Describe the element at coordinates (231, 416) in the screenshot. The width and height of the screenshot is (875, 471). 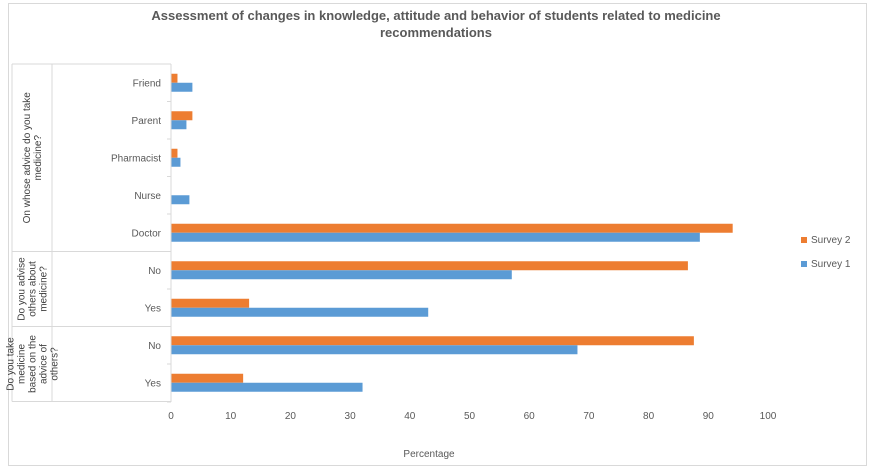
I see `x-tick-label: 10` at that location.